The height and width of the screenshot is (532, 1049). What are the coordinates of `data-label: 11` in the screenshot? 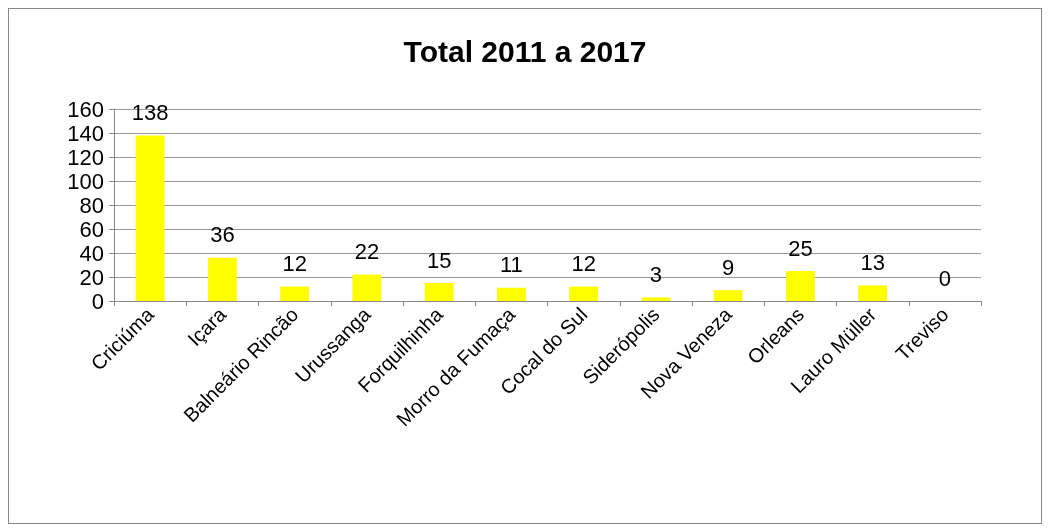 It's located at (511, 265).